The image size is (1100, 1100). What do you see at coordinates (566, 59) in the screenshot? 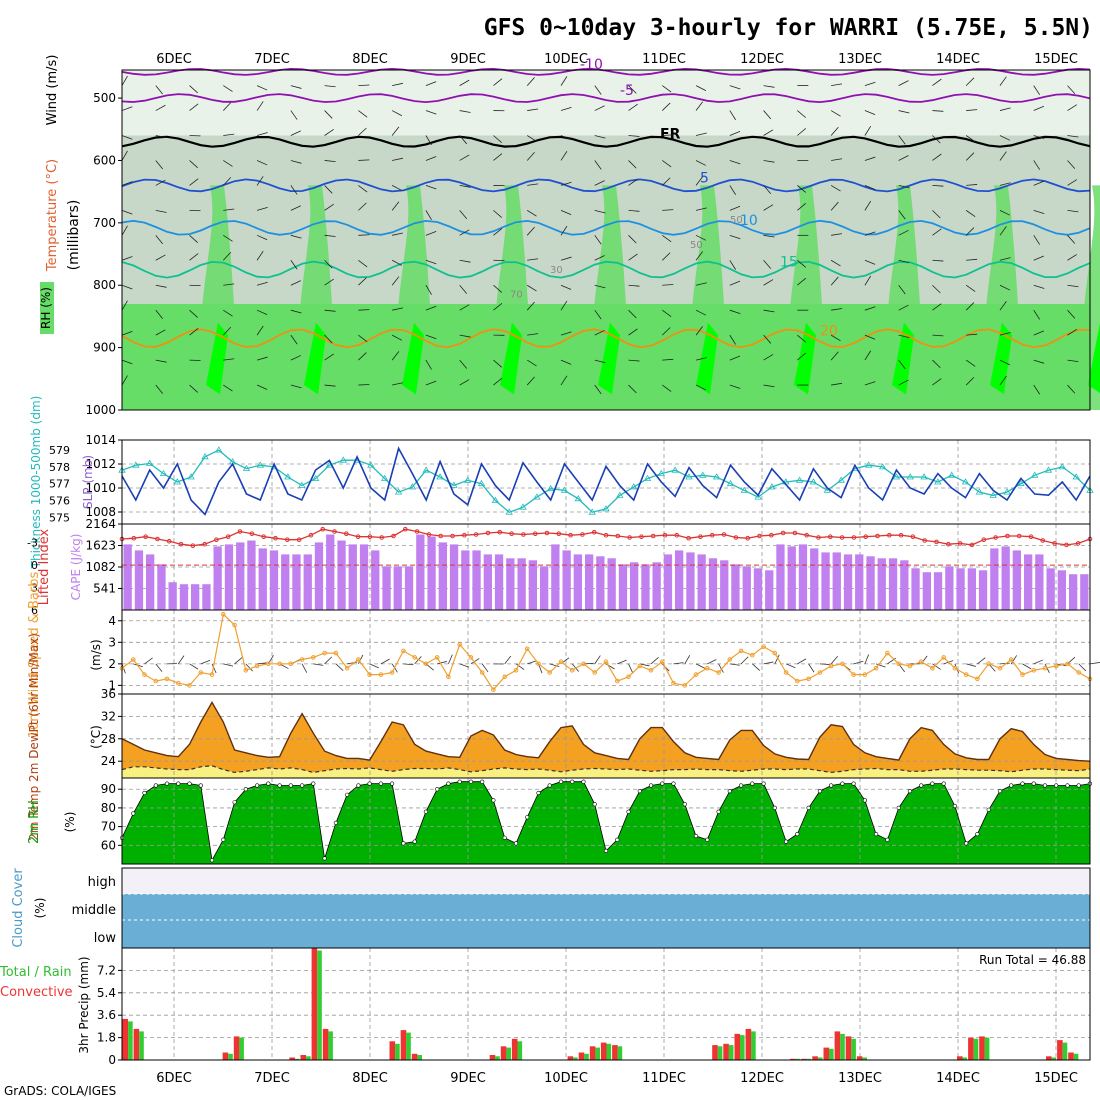
I see `x-tick-label-top: 10DEC` at bounding box center [566, 59].